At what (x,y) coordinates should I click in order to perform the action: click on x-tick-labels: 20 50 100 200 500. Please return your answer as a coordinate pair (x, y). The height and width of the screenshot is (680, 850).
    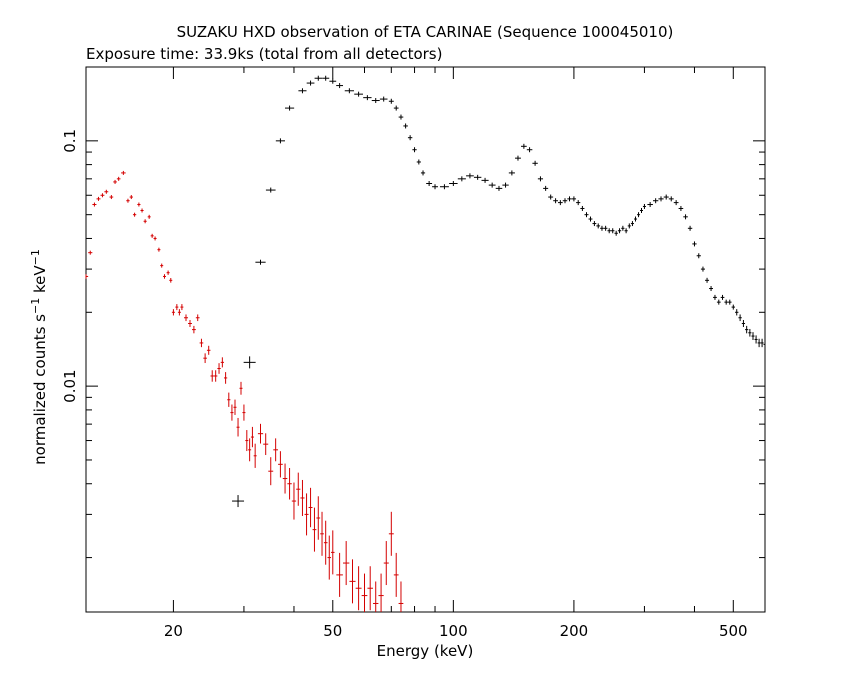
    Looking at the image, I should click on (456, 631).